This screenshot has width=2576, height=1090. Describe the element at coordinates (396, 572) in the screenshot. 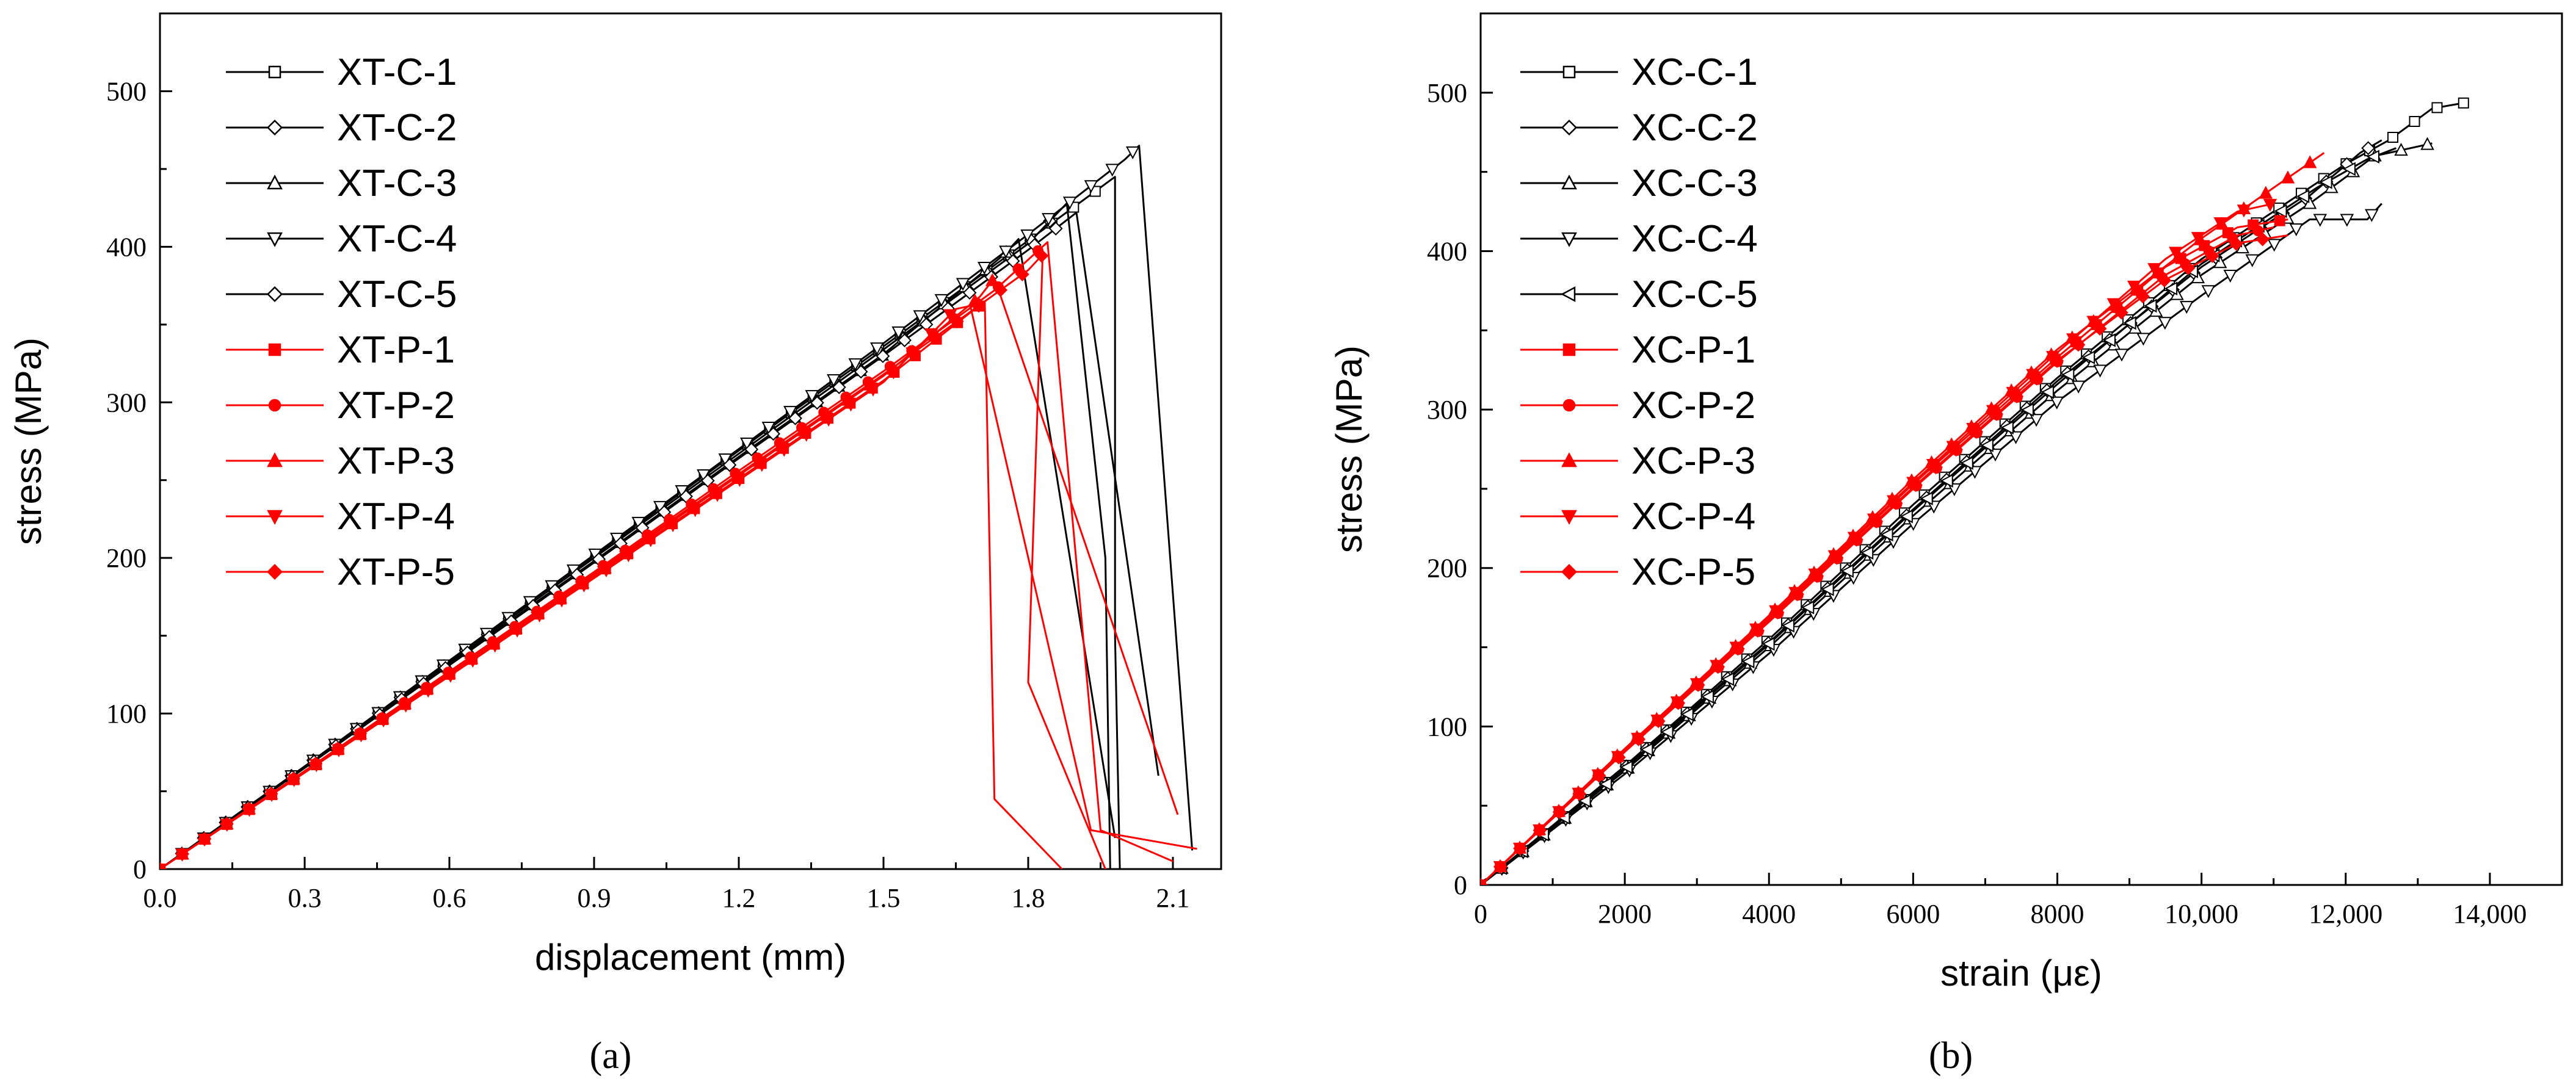

I see `legend-label: XT-P-5` at that location.